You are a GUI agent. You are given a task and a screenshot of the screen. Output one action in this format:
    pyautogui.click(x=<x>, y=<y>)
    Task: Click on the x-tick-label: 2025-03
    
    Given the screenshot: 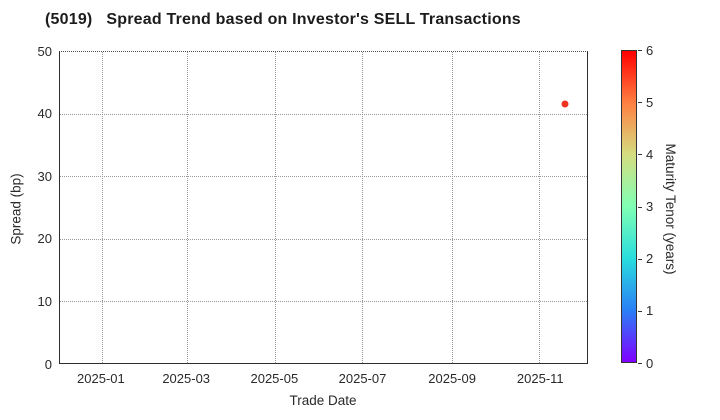 What is the action you would take?
    pyautogui.click(x=186, y=378)
    